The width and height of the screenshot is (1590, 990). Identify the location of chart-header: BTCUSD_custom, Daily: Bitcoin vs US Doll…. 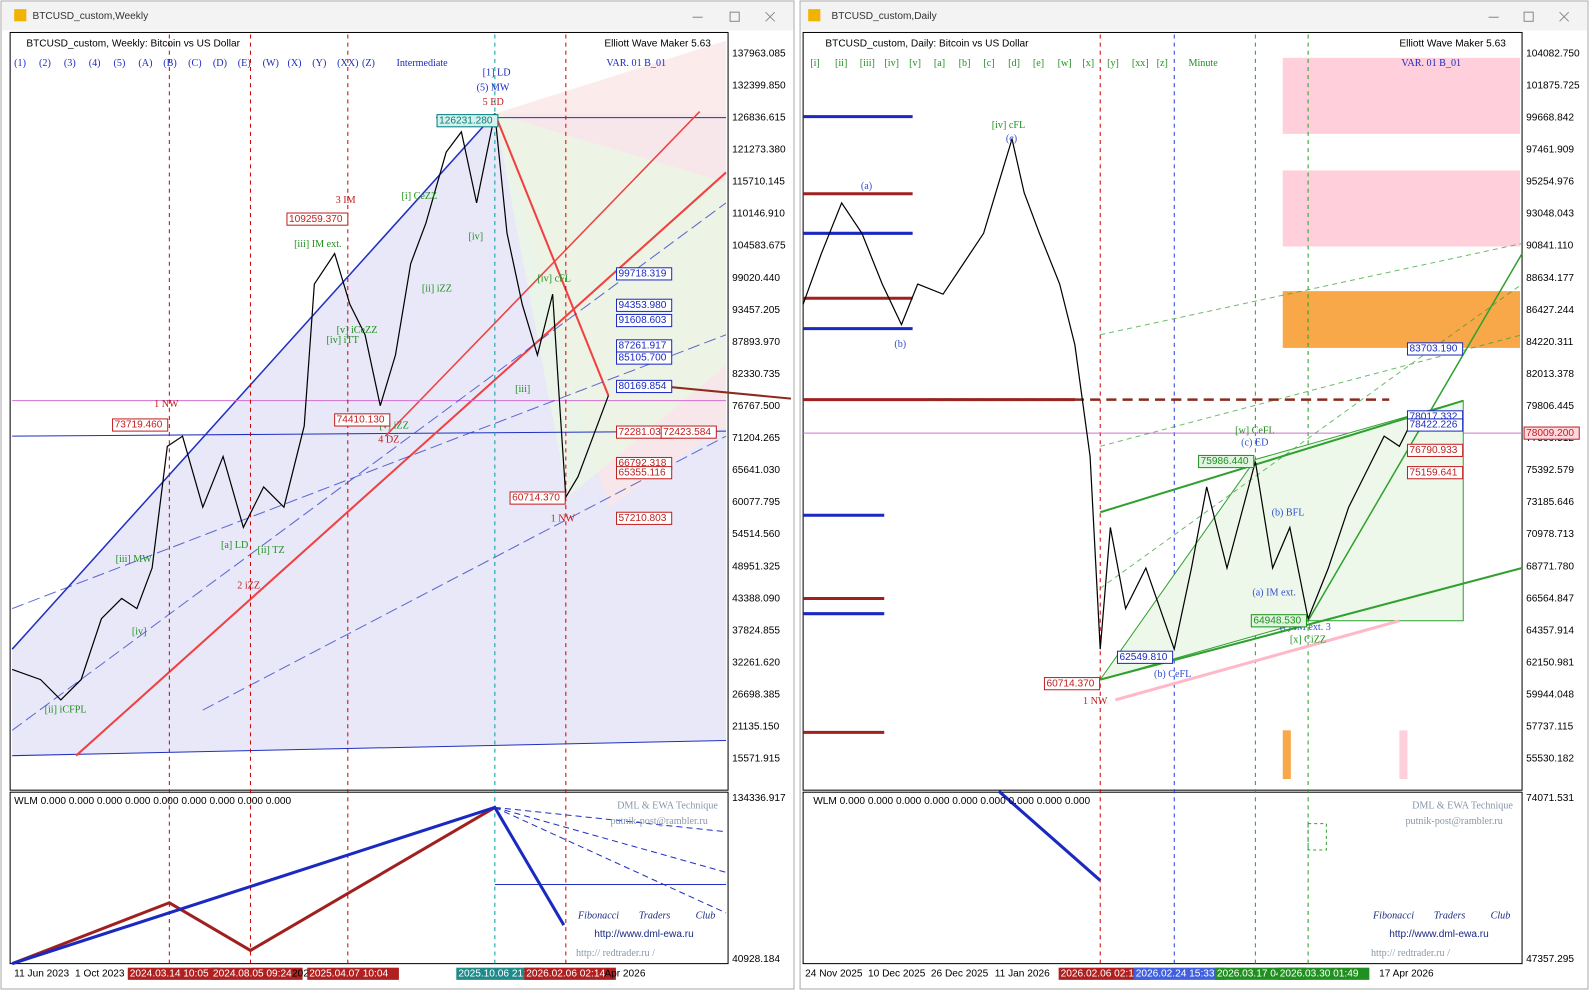
(927, 43).